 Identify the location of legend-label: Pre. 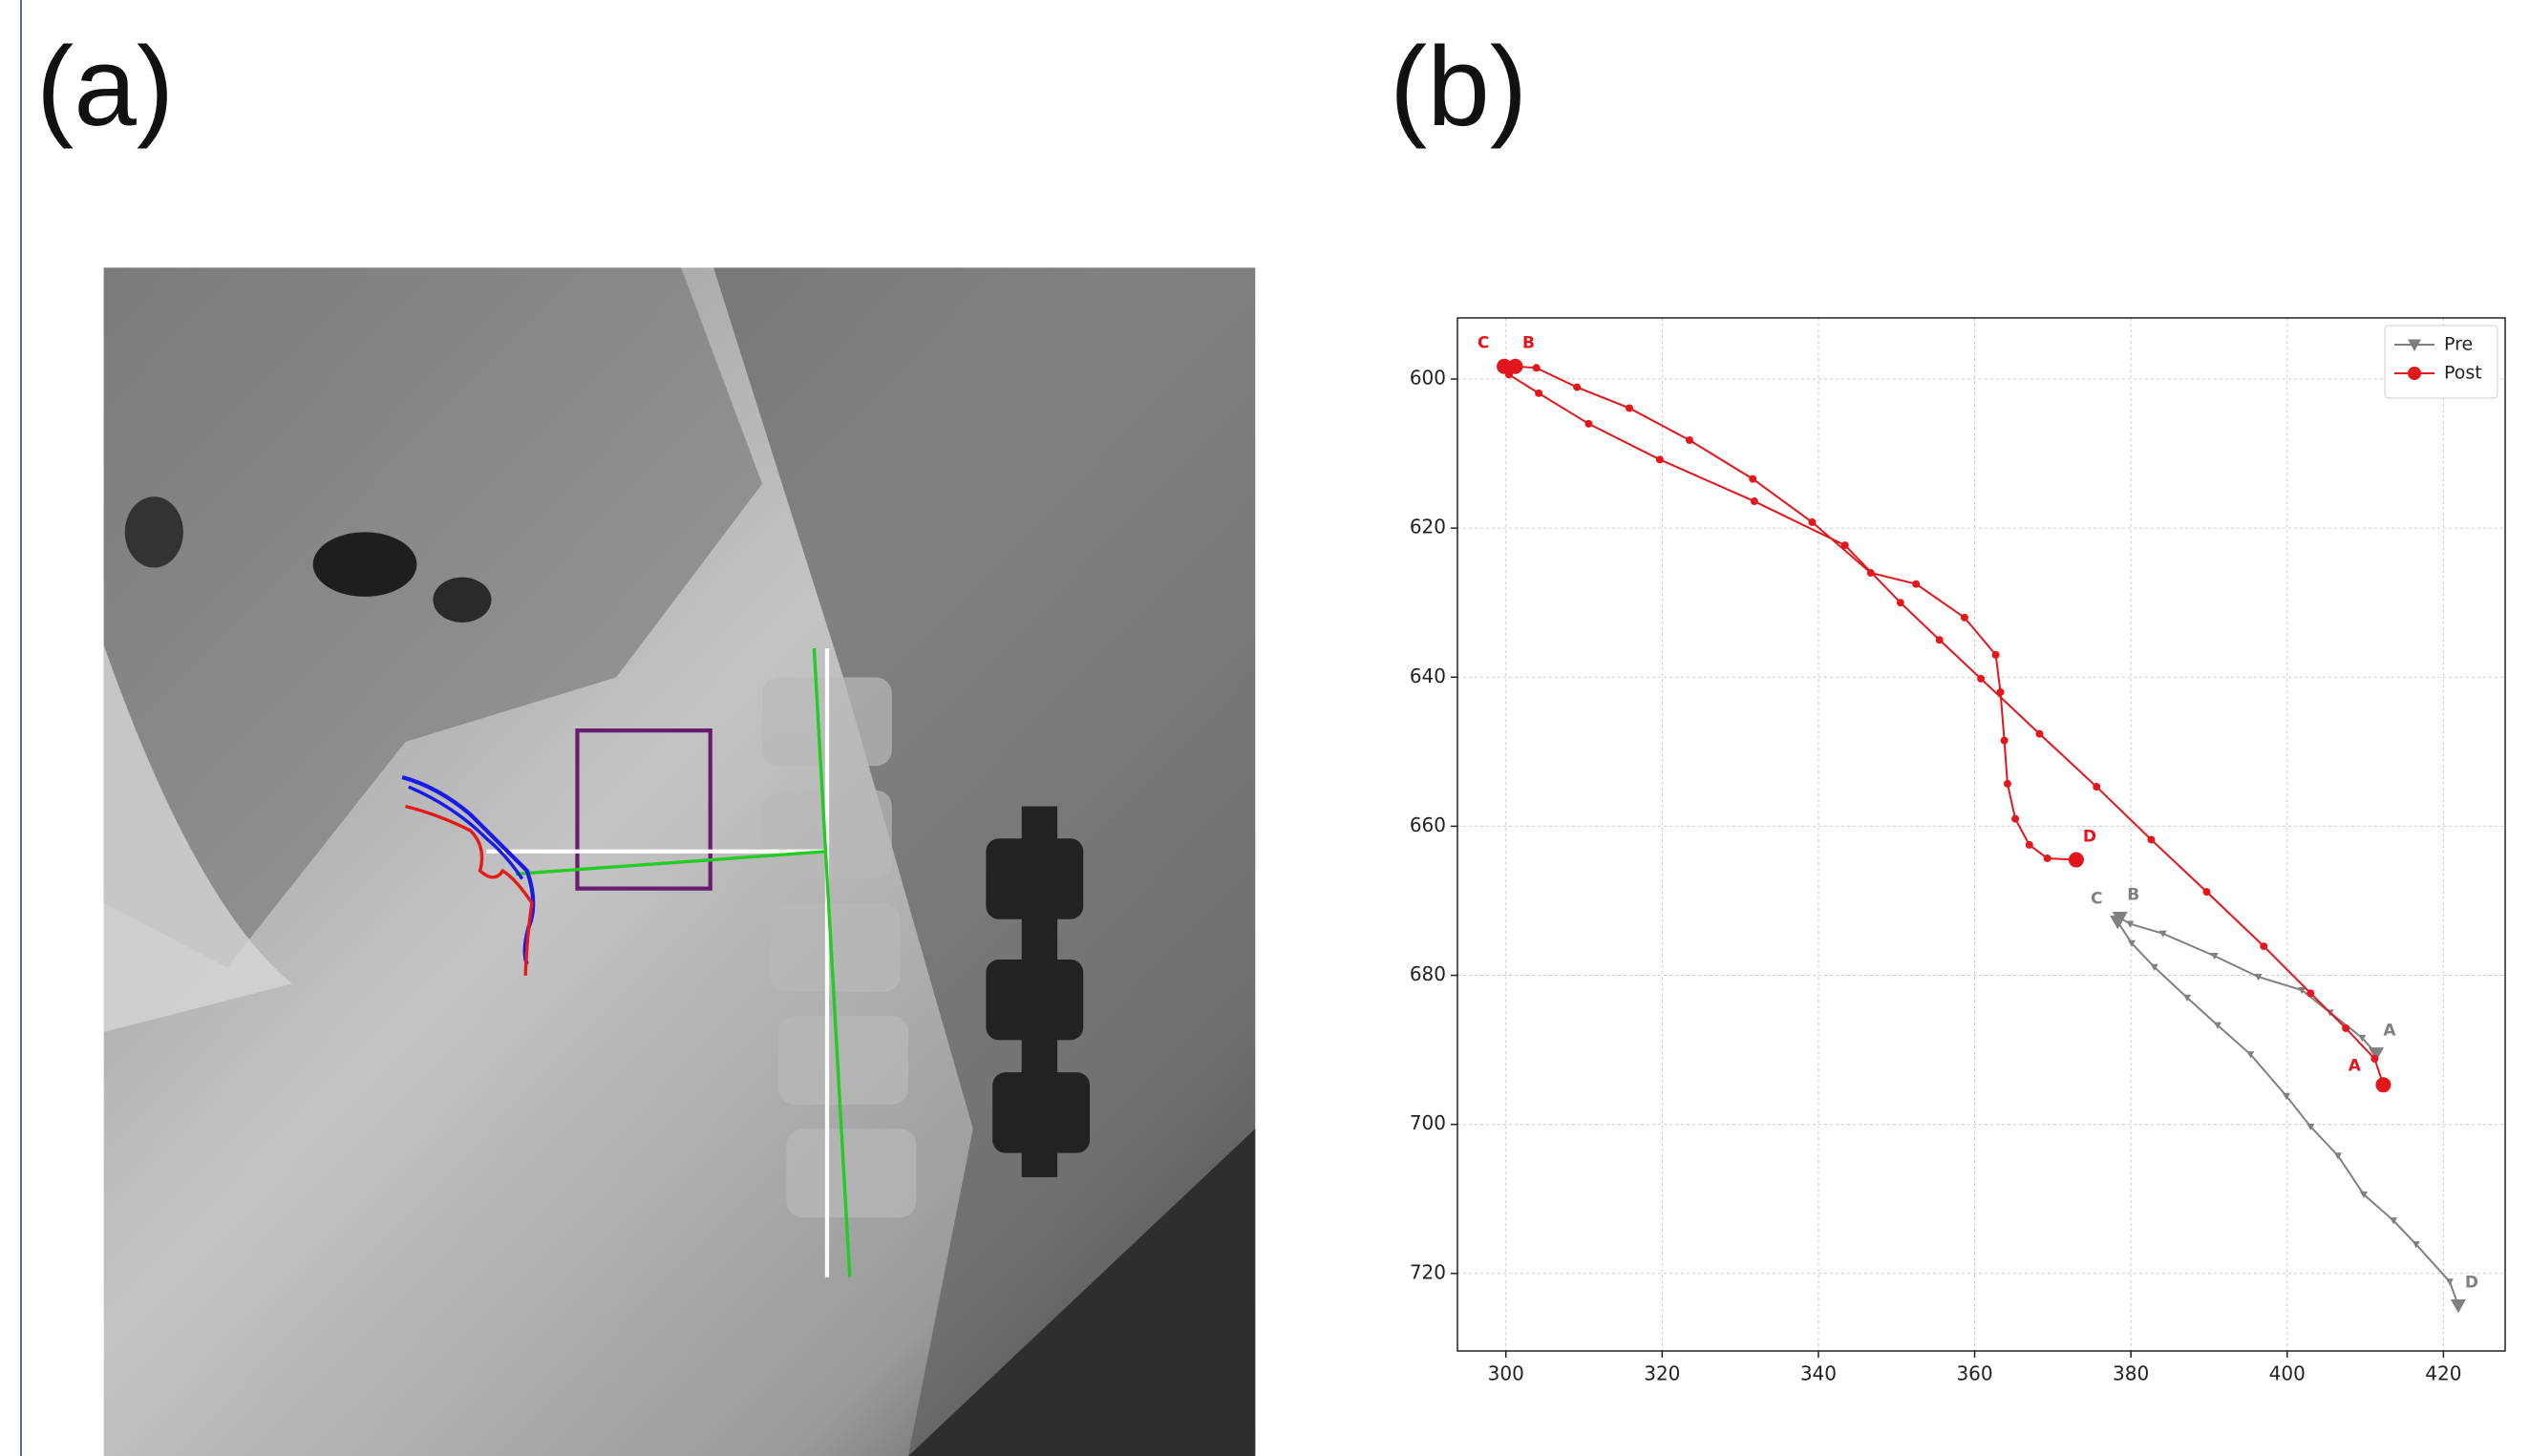
(2458, 344).